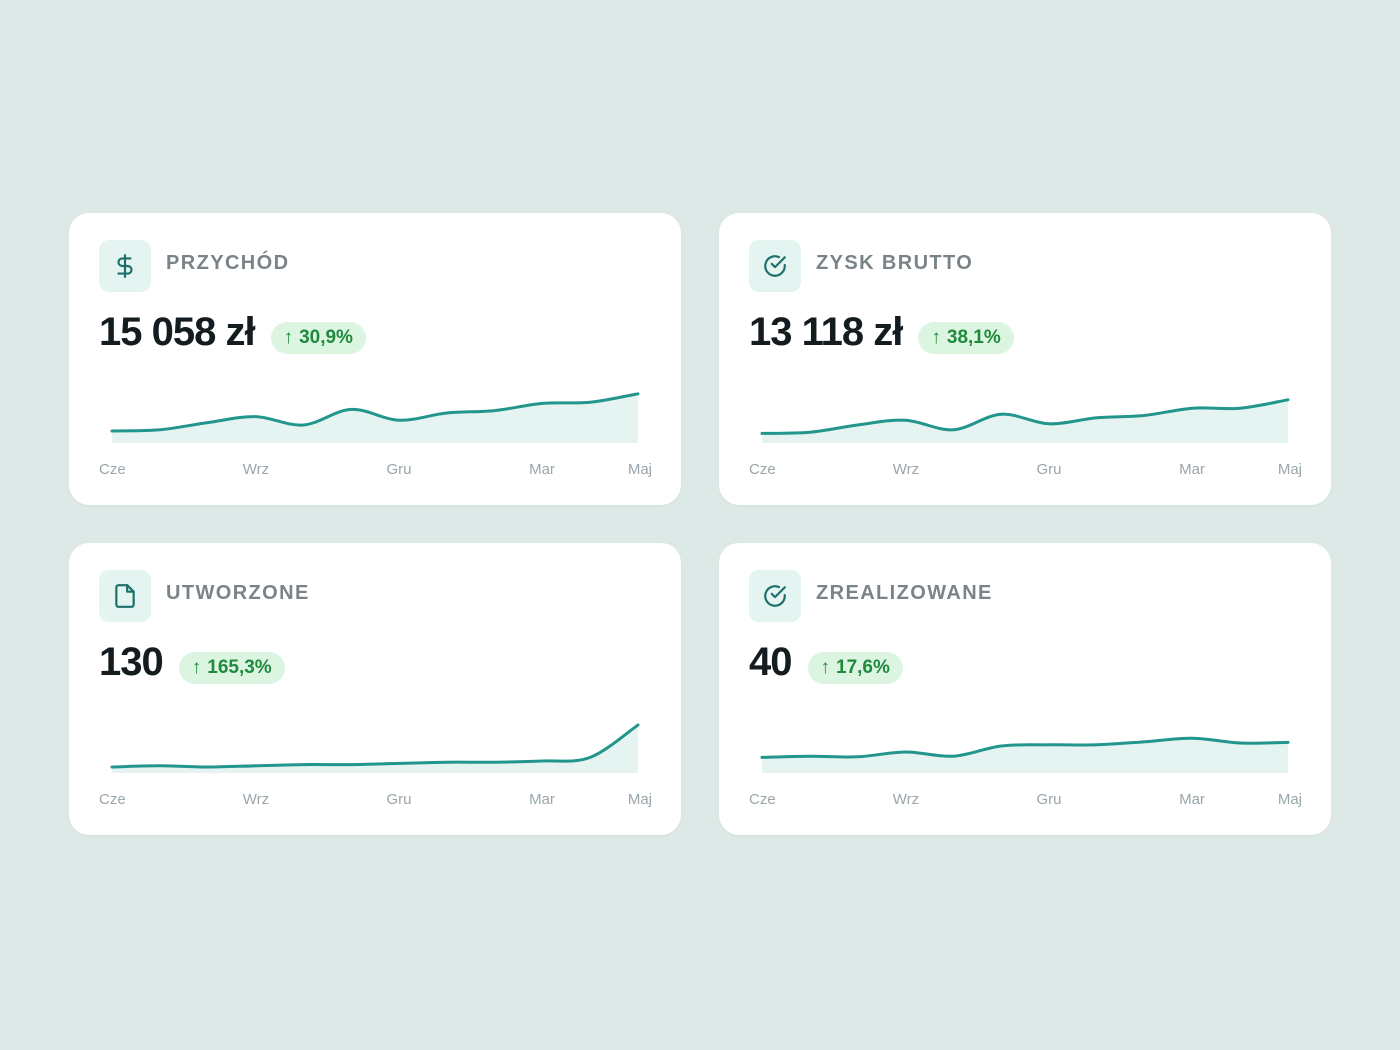  Describe the element at coordinates (973, 337) in the screenshot. I see `change-value: 38,1%` at that location.